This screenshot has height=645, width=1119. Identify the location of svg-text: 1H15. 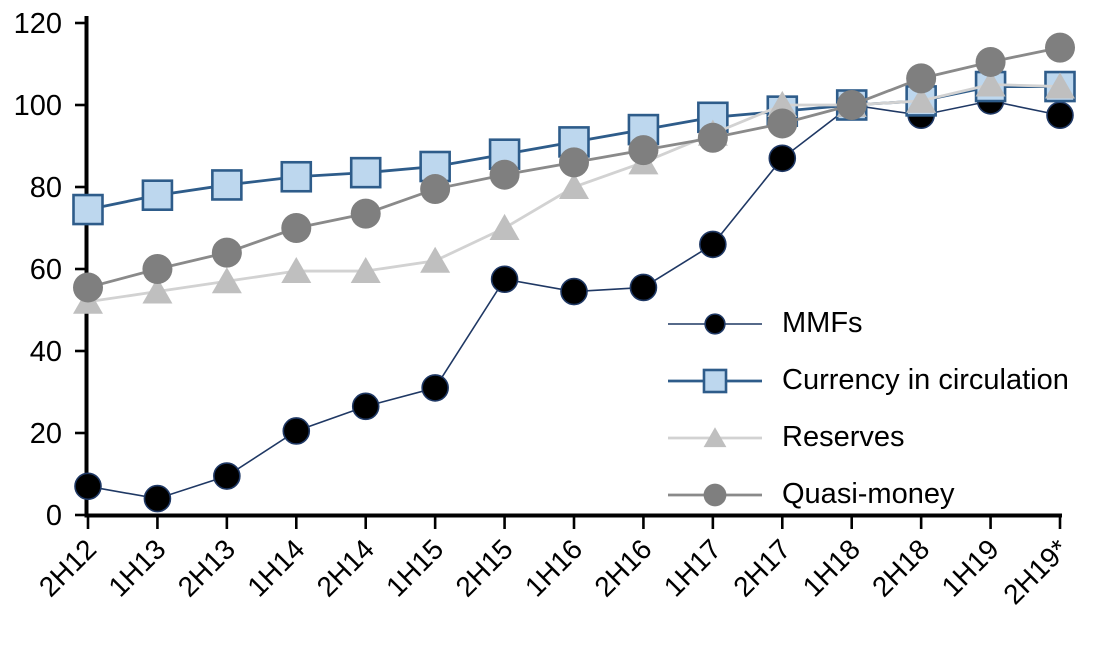
(414, 567).